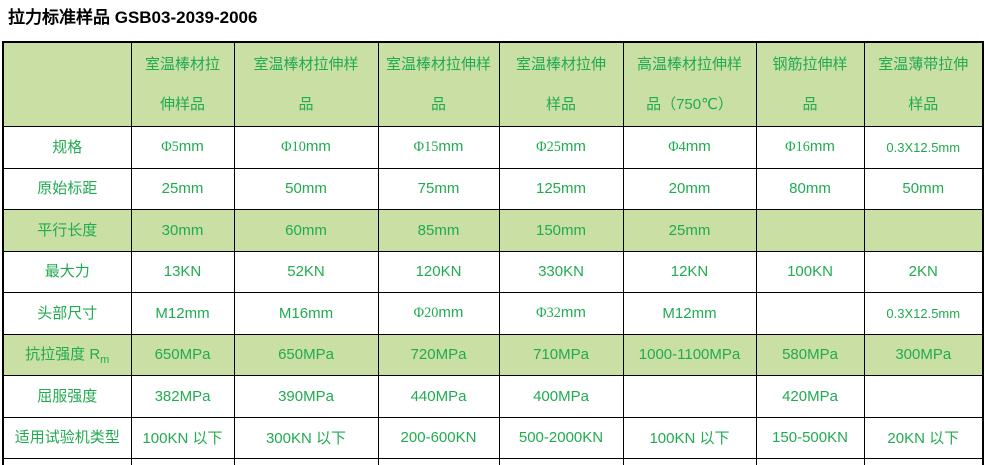  What do you see at coordinates (182, 147) in the screenshot?
I see `value-cell: Φ5mm` at bounding box center [182, 147].